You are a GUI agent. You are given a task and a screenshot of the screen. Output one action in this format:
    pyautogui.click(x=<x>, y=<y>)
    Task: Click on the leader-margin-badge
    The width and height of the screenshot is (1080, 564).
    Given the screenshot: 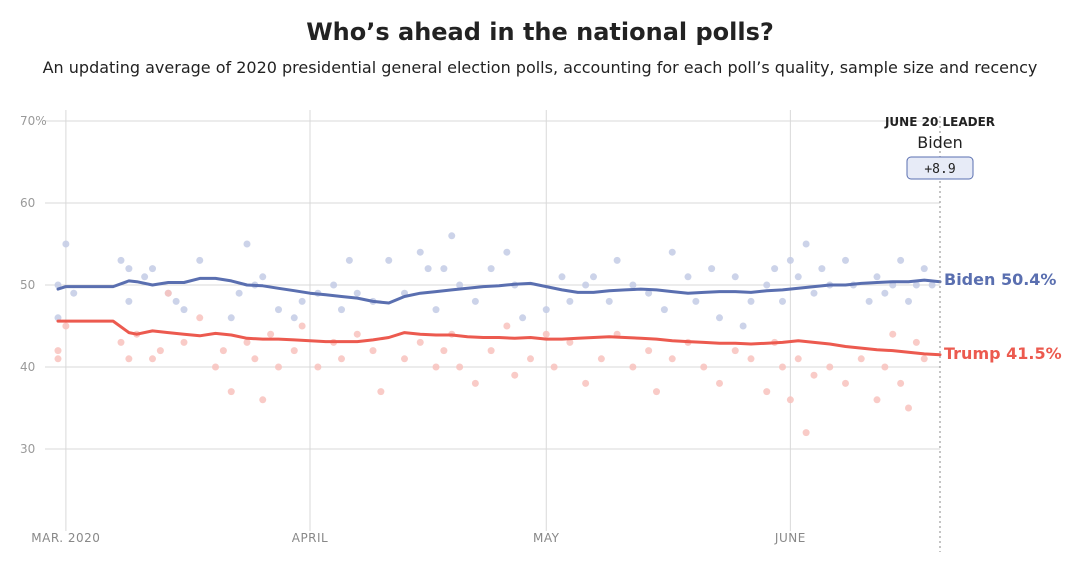 What is the action you would take?
    pyautogui.click(x=940, y=168)
    